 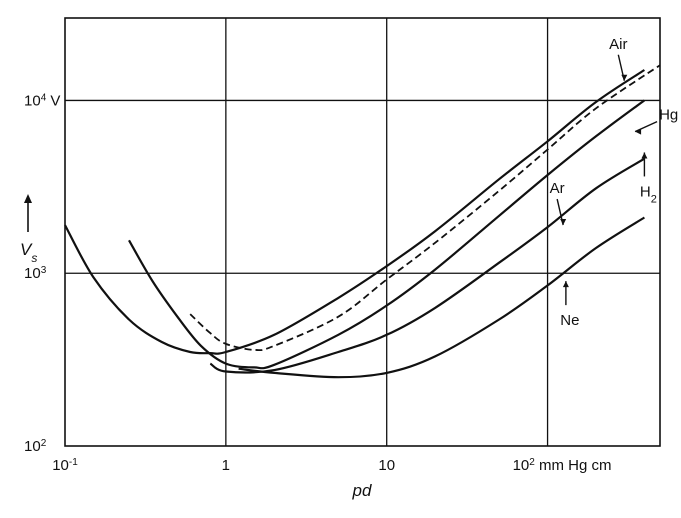 What do you see at coordinates (569, 305) in the screenshot?
I see `annotation-ne: Ne` at bounding box center [569, 305].